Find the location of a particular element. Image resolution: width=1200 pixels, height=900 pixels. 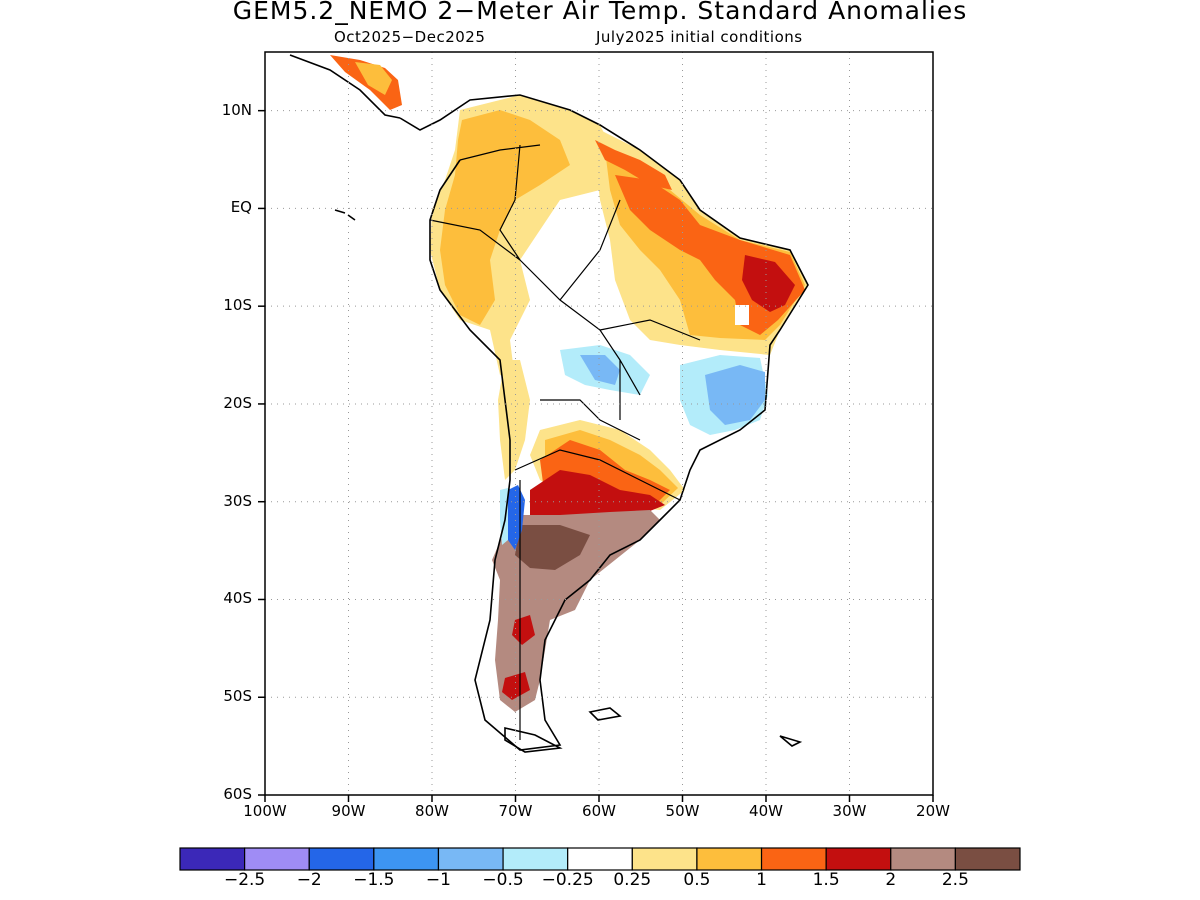

anomaly-central-america is located at coordinates (366, 82).